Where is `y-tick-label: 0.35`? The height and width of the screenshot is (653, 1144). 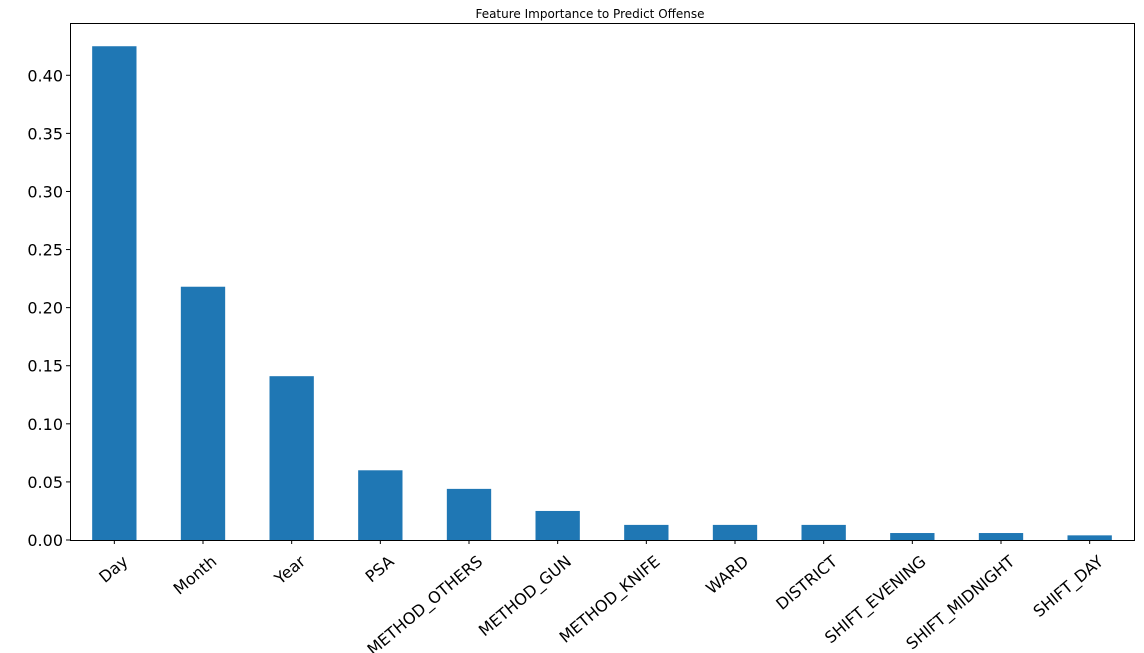 y-tick-label: 0.35 is located at coordinates (45, 133).